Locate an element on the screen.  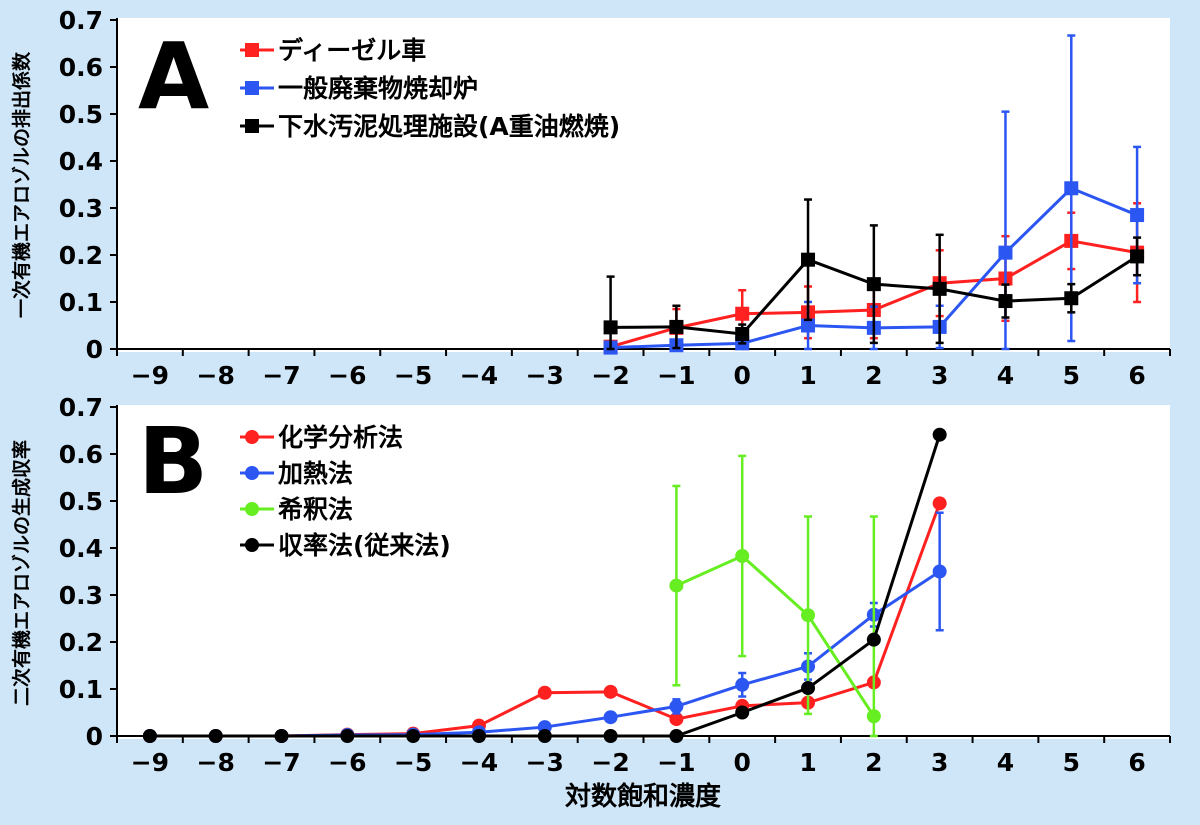
legend-label: 一般廃棄物焼却炉 is located at coordinates (378, 88).